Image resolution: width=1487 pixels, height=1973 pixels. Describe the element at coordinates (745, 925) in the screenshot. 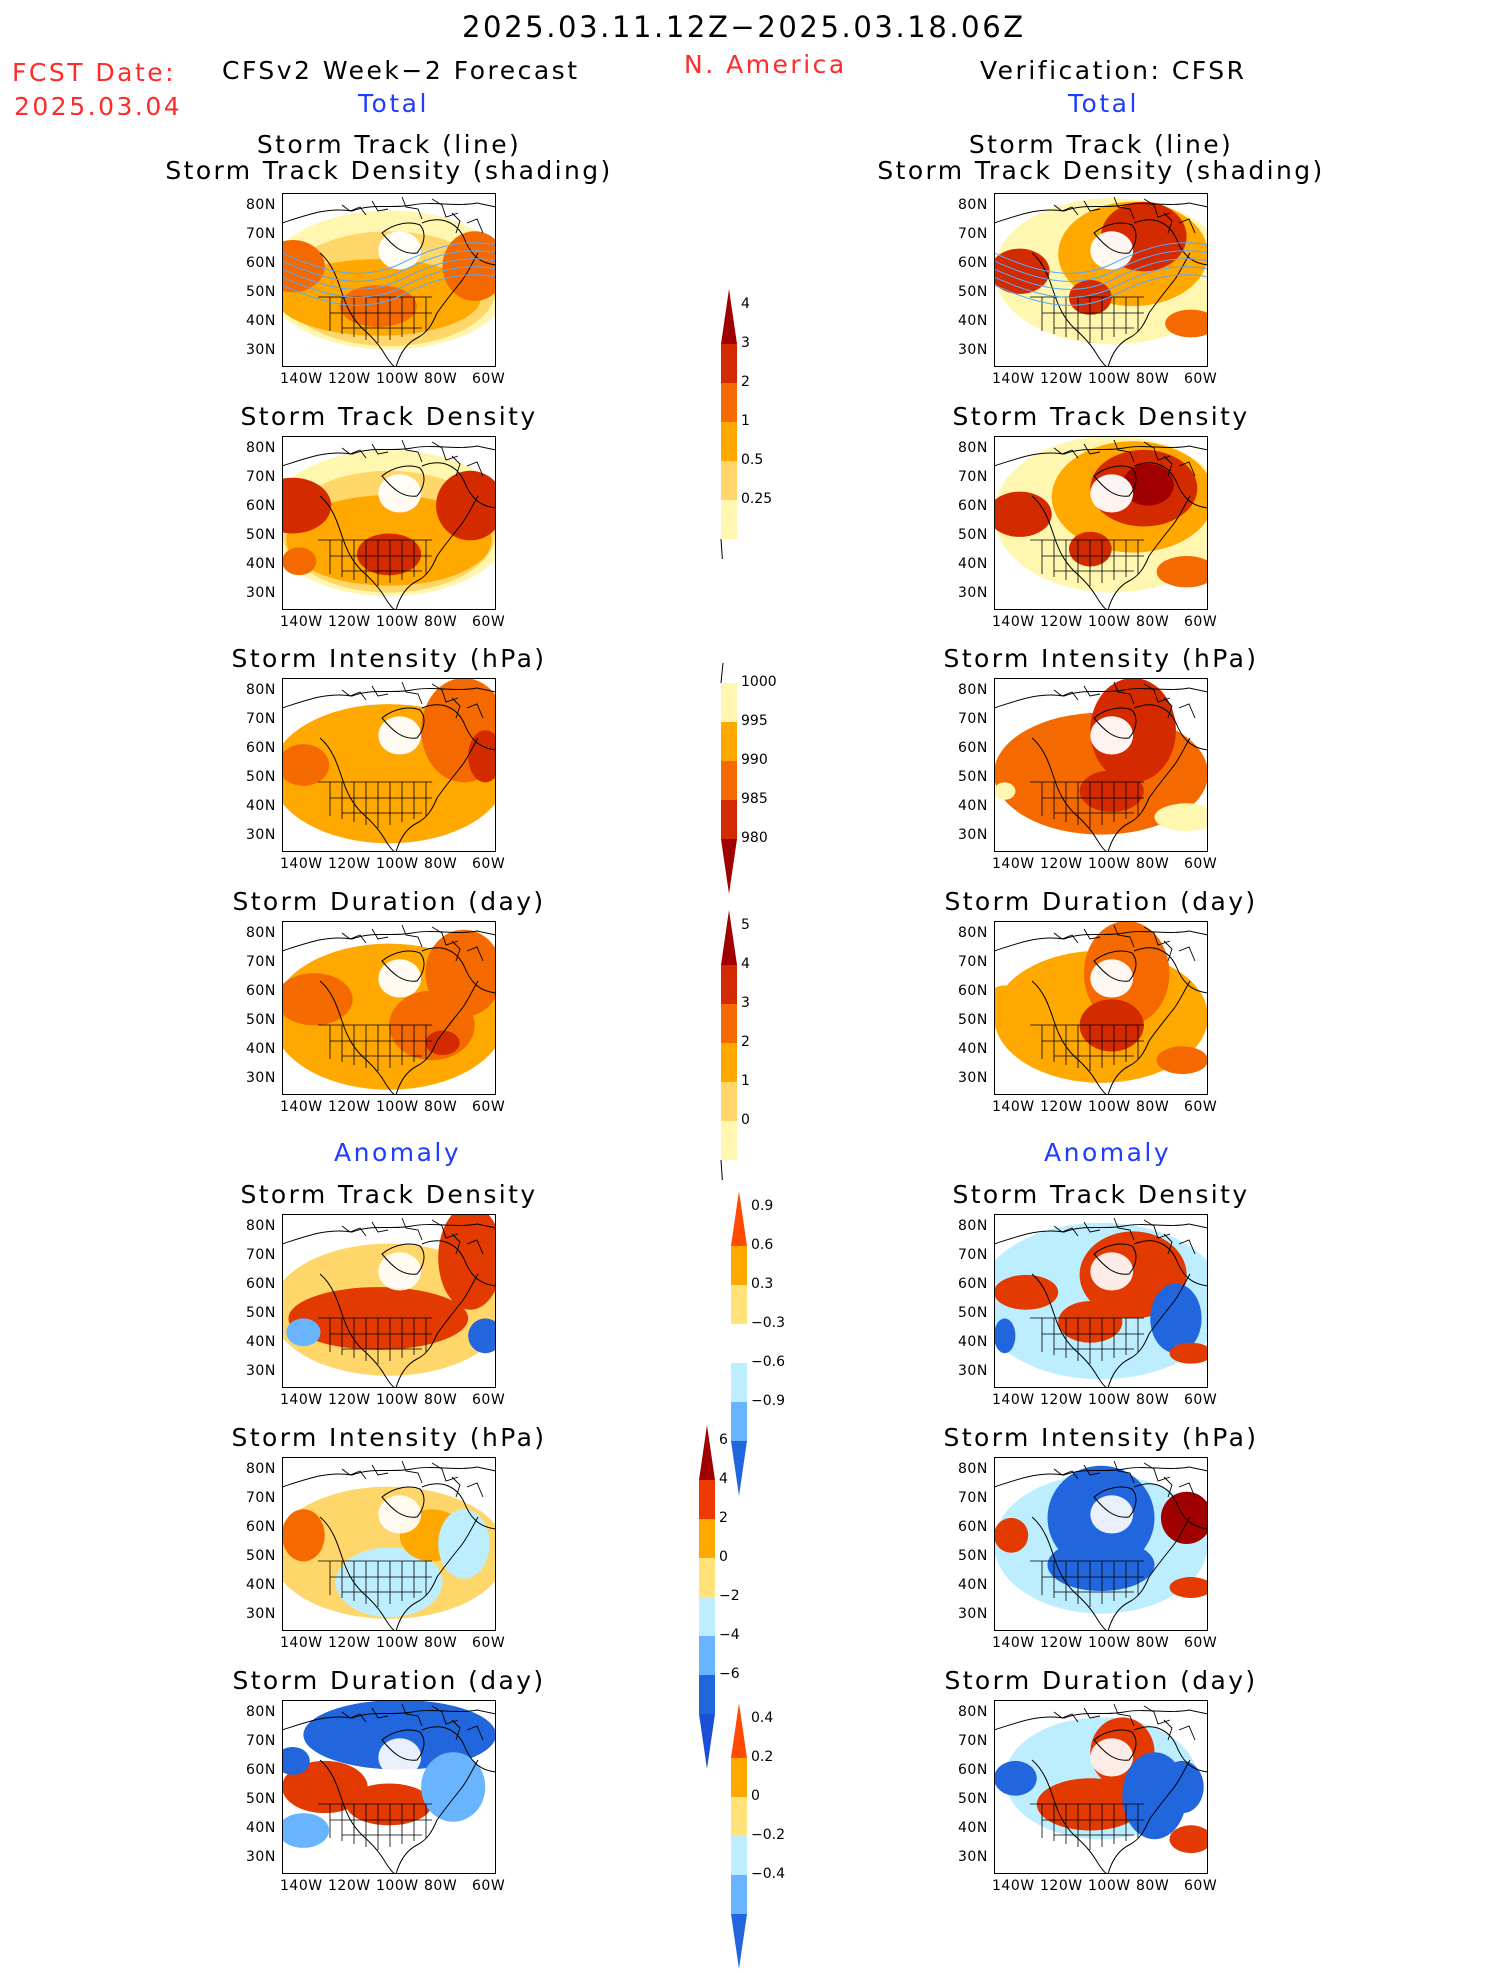

I see `duration-colorbar-label: 5` at that location.